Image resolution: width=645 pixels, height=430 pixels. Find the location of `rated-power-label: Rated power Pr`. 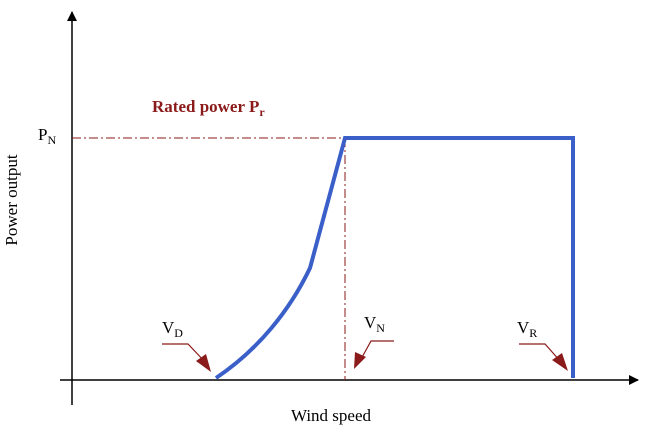

rated-power-label: Rated power Pr is located at coordinates (208, 108).